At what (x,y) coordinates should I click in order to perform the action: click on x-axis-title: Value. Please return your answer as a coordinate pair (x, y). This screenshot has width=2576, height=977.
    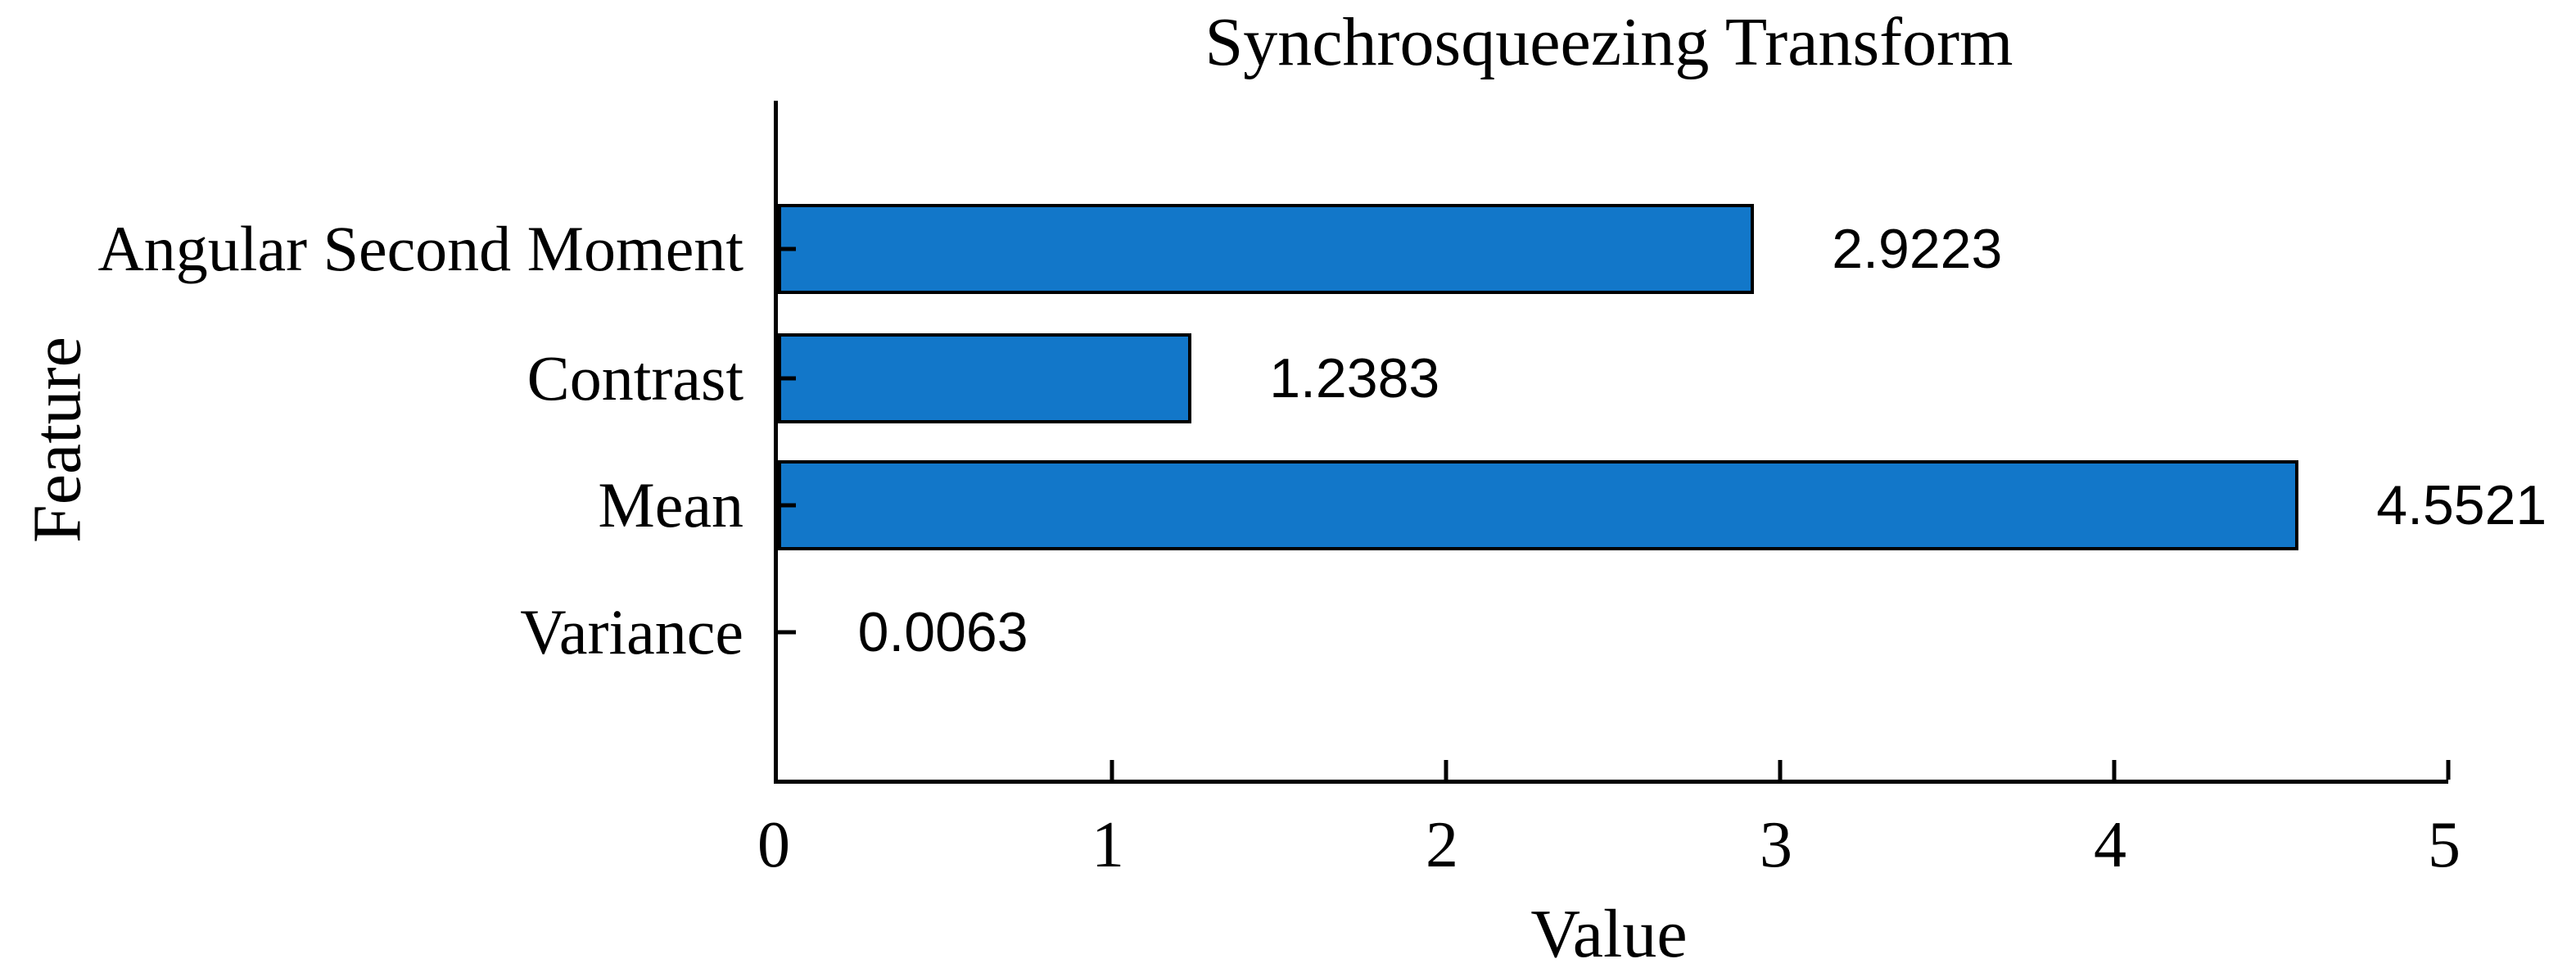
    Looking at the image, I should click on (1609, 934).